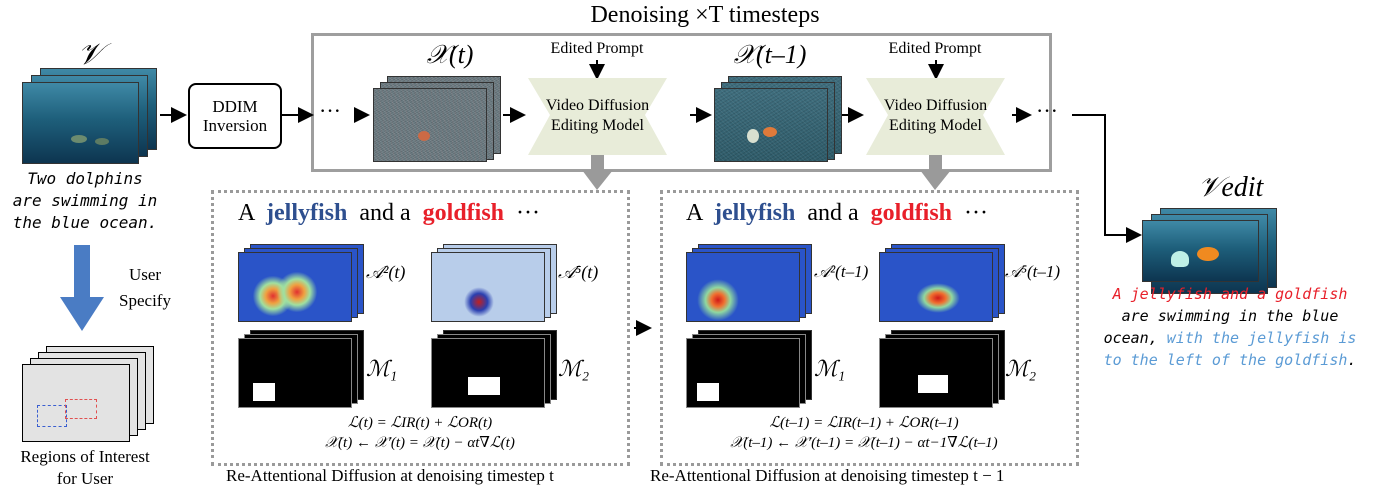 The width and height of the screenshot is (1378, 494). I want to click on goldfish-shape, so click(1208, 254).